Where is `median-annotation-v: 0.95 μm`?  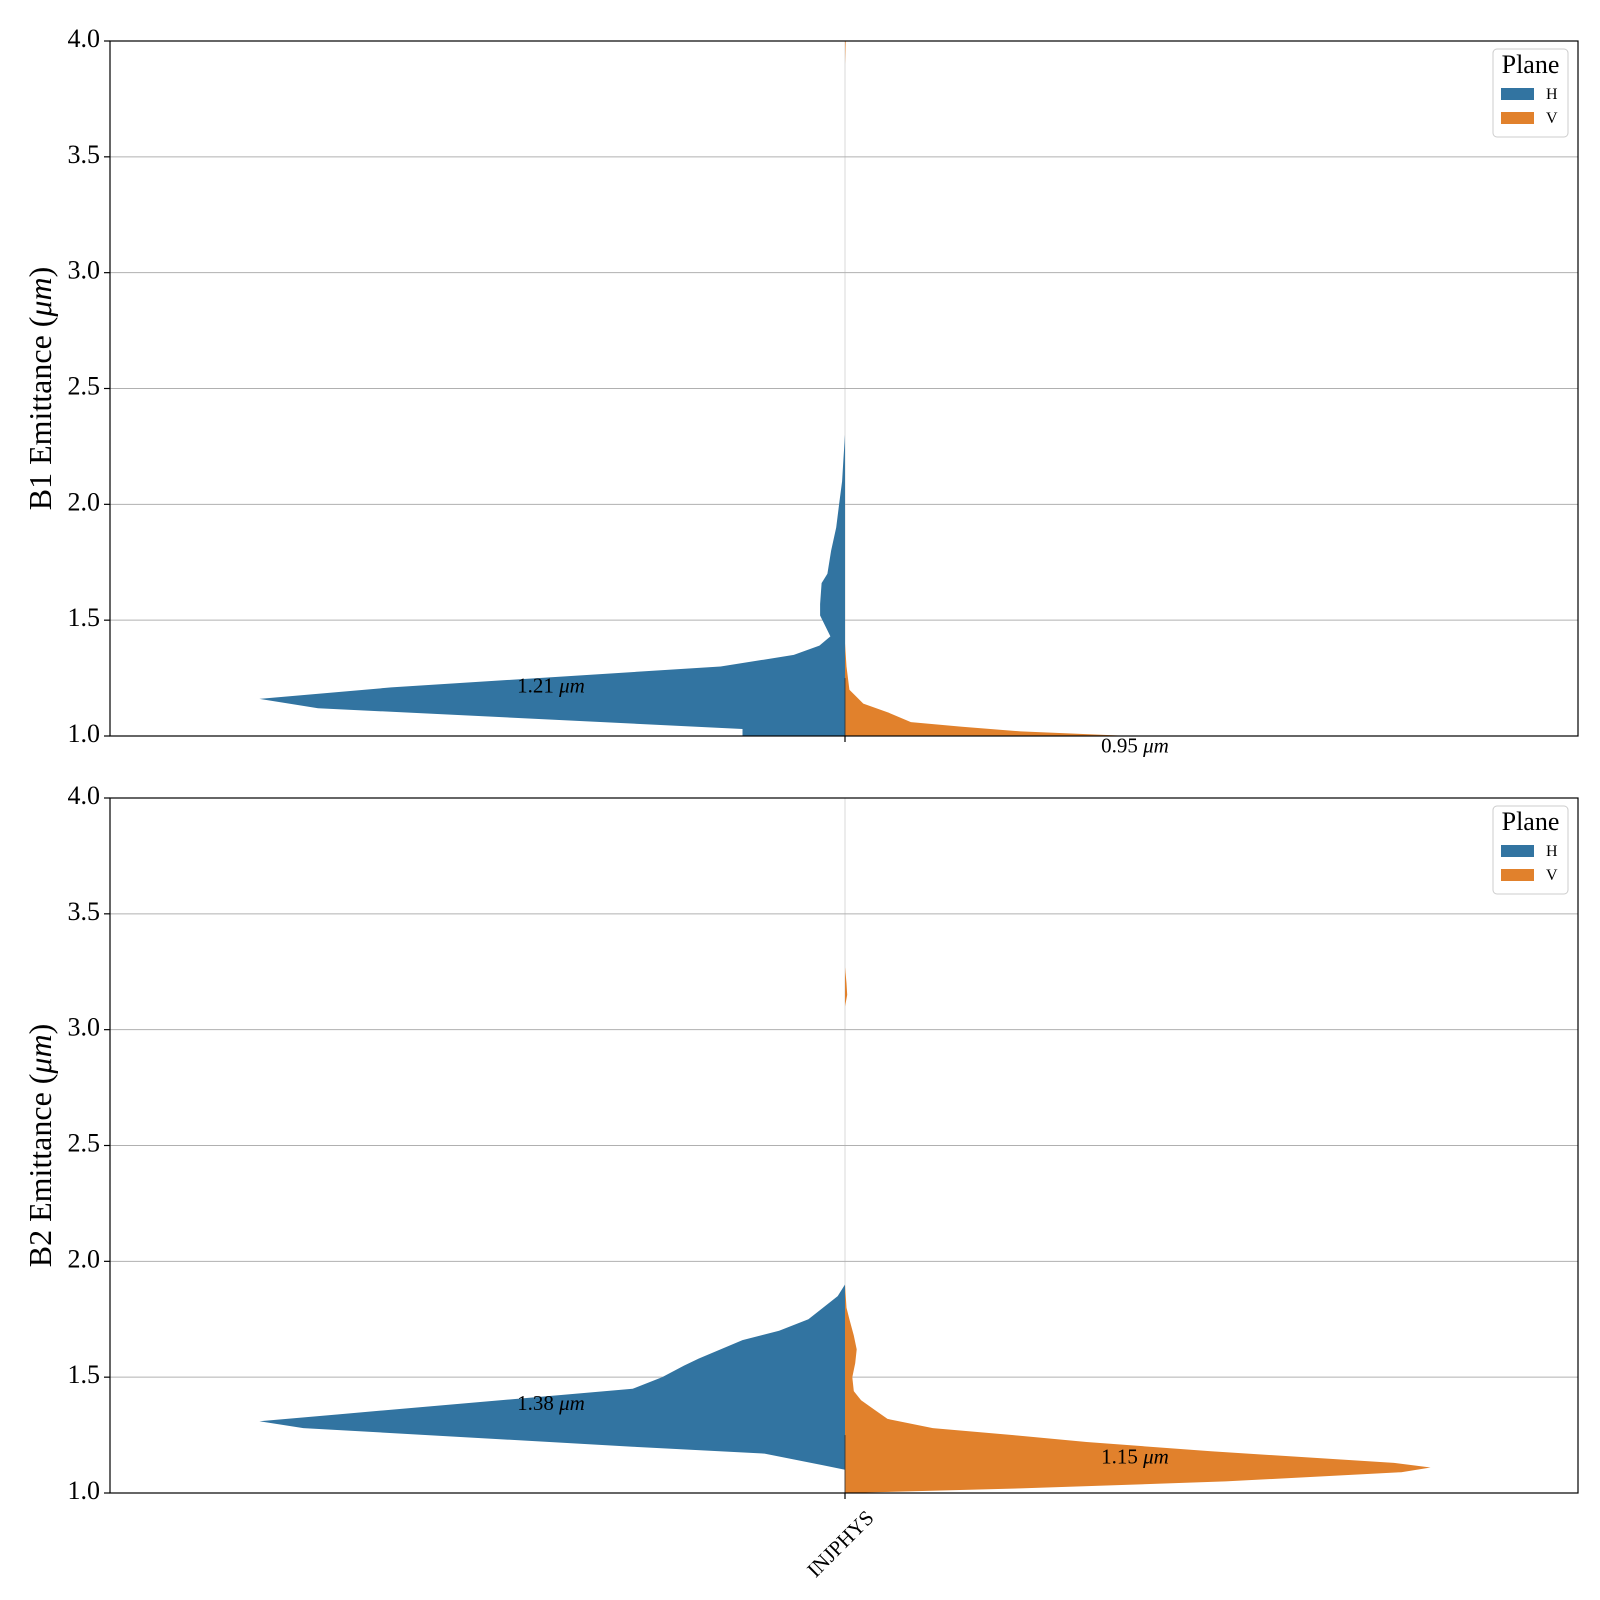 median-annotation-v: 0.95 μm is located at coordinates (1135, 745).